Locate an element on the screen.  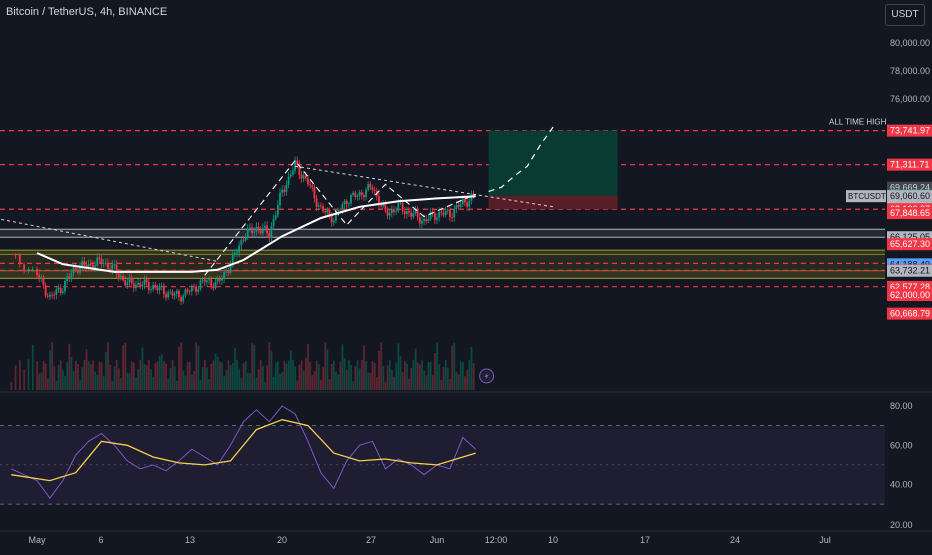
currency-button: USDT is located at coordinates (905, 15).